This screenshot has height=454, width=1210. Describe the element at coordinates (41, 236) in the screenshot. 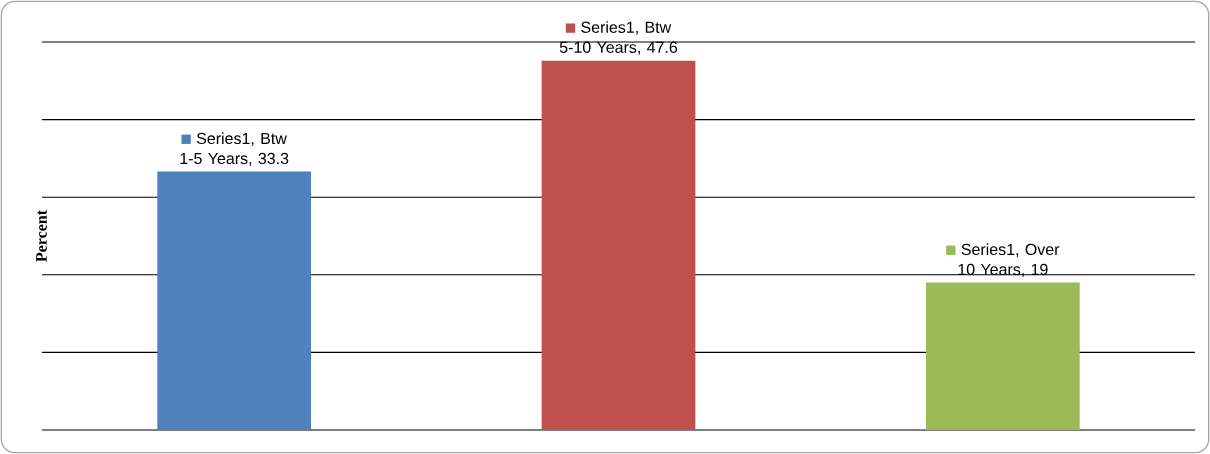

I see `y-axis-title: Percent` at that location.